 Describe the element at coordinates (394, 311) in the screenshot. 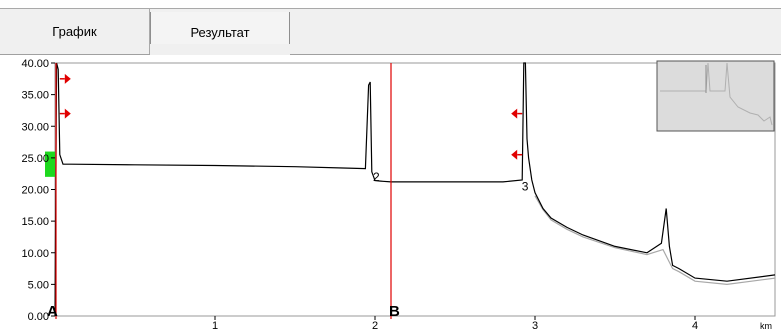

I see `cursor-b-label: B` at that location.